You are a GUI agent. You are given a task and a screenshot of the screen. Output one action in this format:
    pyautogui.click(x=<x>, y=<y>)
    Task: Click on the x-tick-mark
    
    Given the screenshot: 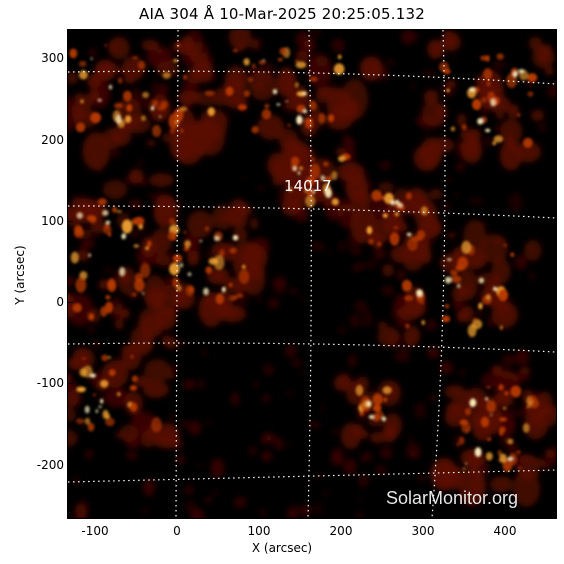 What is the action you would take?
    pyautogui.click(x=423, y=515)
    